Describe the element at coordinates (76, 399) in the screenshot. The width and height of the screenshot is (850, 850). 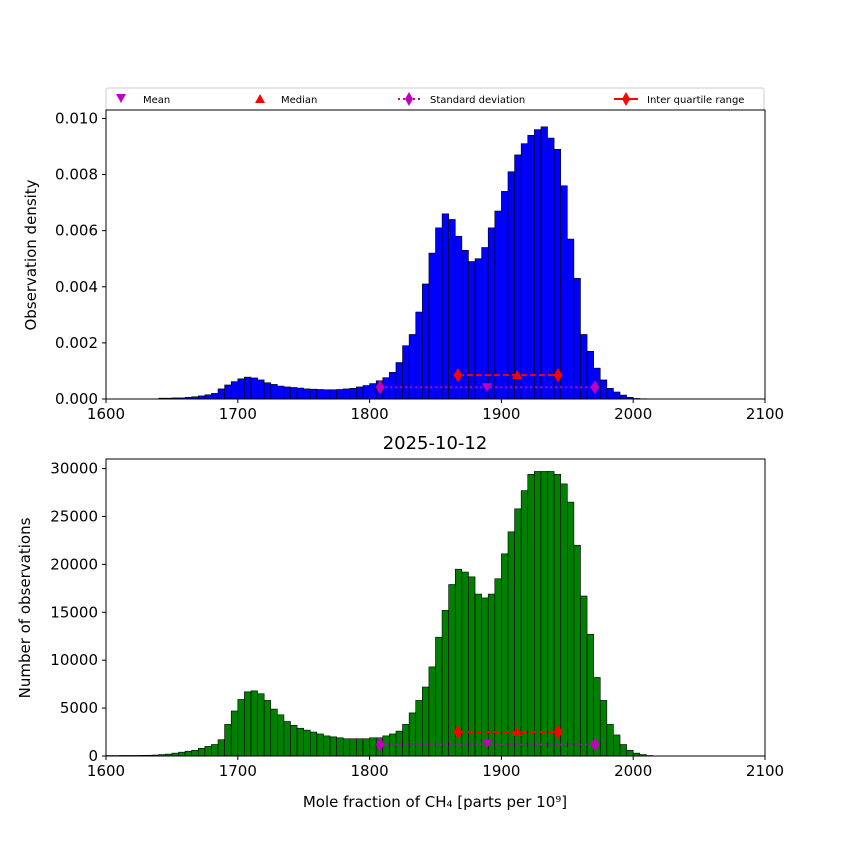
I see `y-tick-label: 0.000` at that location.